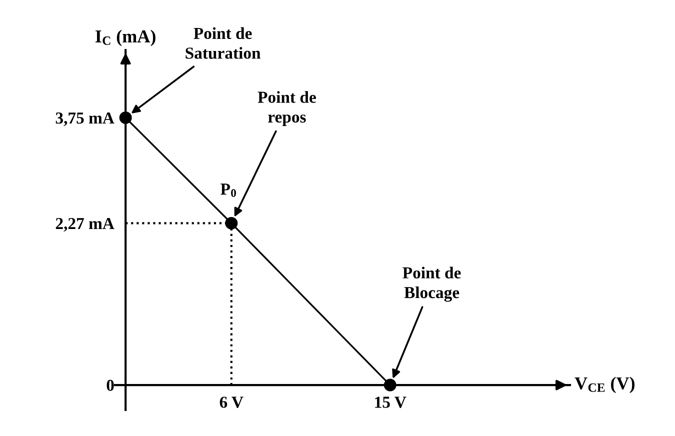 The width and height of the screenshot is (675, 436). I want to click on annotation: P$_{0}$, so click(228, 190).